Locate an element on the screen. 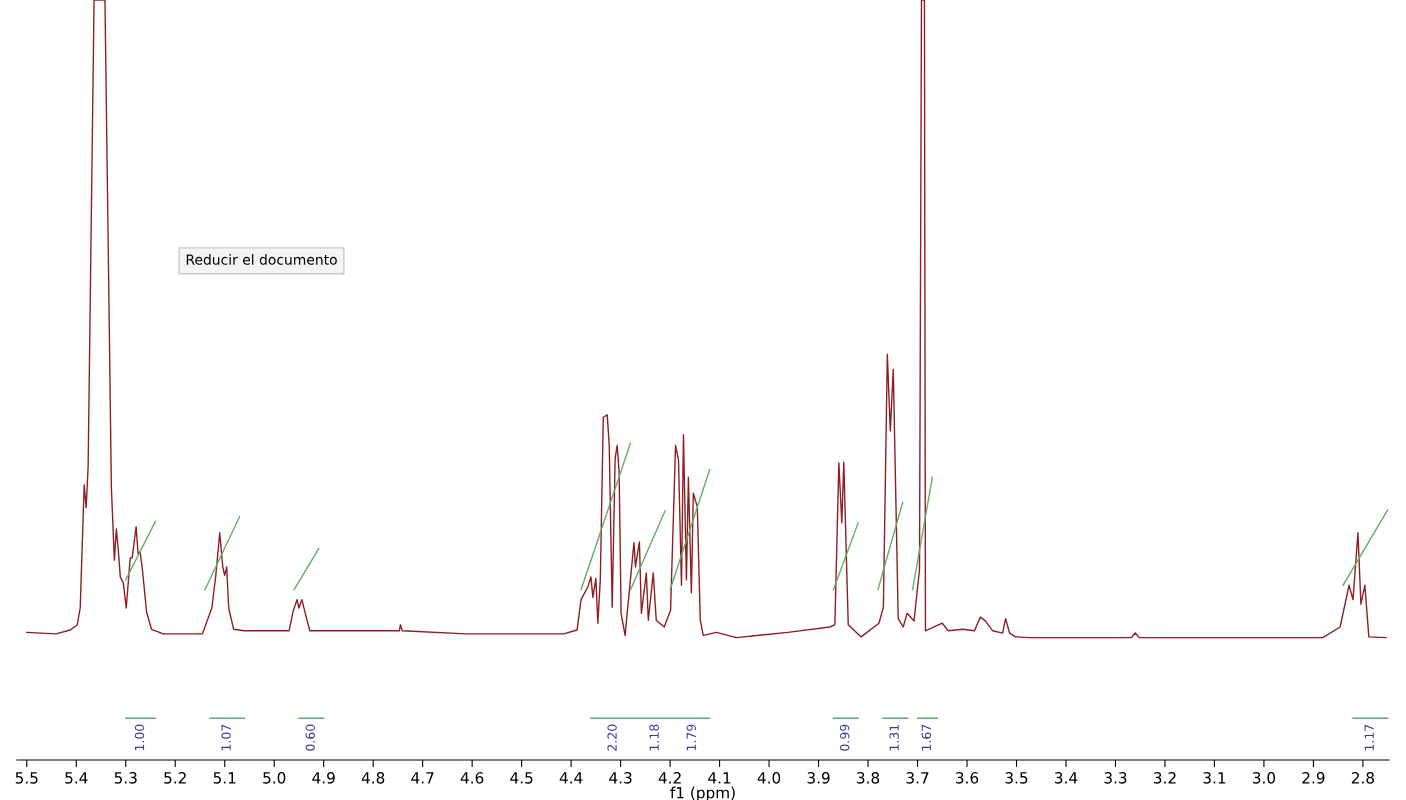 This screenshot has width=1406, height=800. annotation: 2.20 is located at coordinates (612, 737).